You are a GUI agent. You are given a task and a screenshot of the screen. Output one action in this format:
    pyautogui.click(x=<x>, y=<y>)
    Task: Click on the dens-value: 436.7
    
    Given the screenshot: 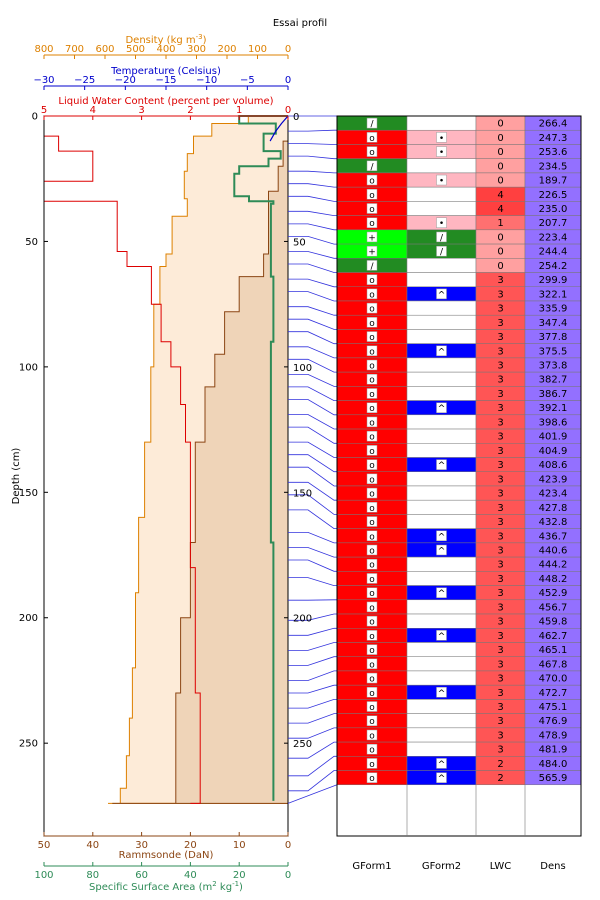 What is the action you would take?
    pyautogui.click(x=553, y=536)
    